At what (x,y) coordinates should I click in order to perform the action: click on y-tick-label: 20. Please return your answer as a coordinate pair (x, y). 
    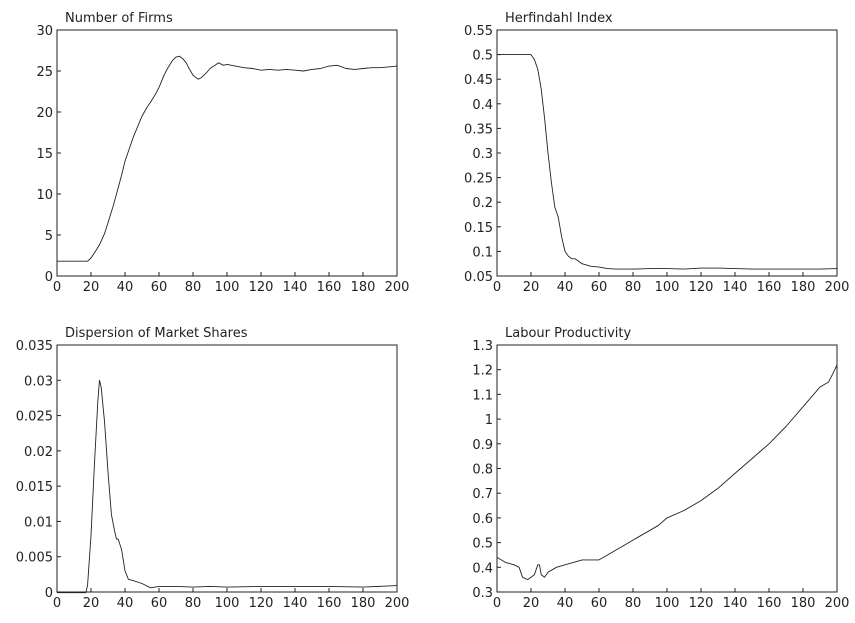
    Looking at the image, I should click on (44, 113).